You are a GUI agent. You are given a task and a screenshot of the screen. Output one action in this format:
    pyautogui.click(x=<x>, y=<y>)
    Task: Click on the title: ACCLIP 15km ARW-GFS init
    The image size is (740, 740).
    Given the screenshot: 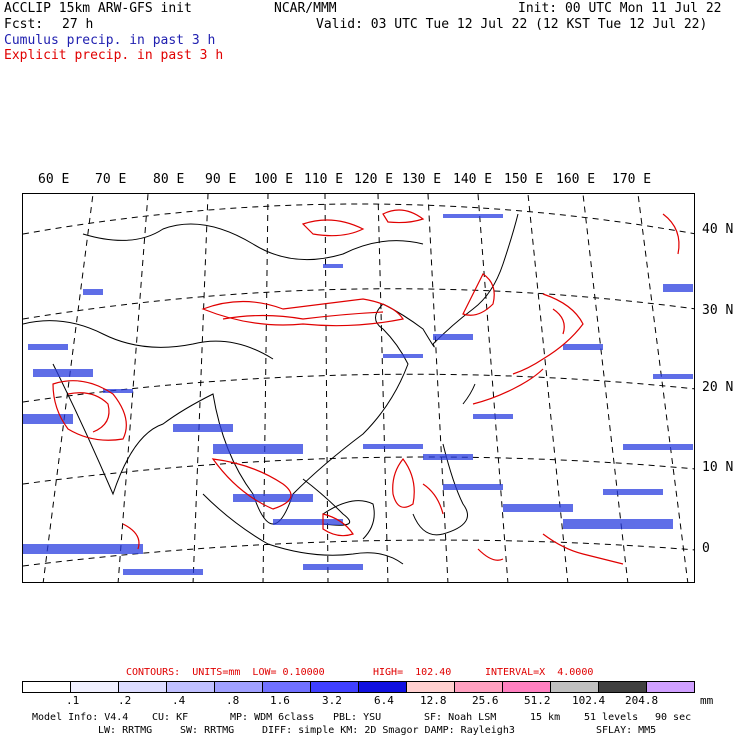 What is the action you would take?
    pyautogui.click(x=98, y=8)
    